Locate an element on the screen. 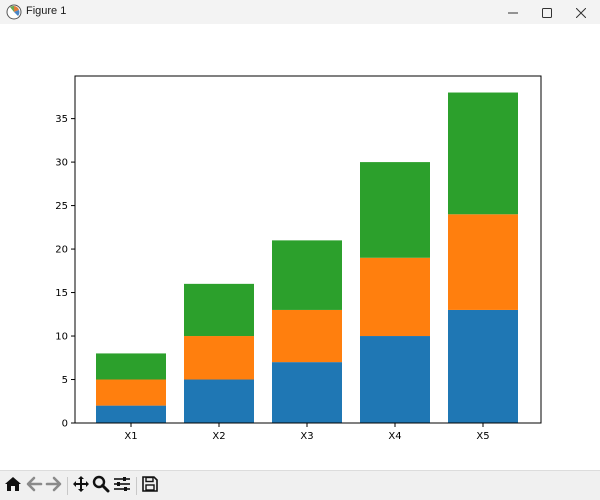  maximize-button is located at coordinates (547, 12).